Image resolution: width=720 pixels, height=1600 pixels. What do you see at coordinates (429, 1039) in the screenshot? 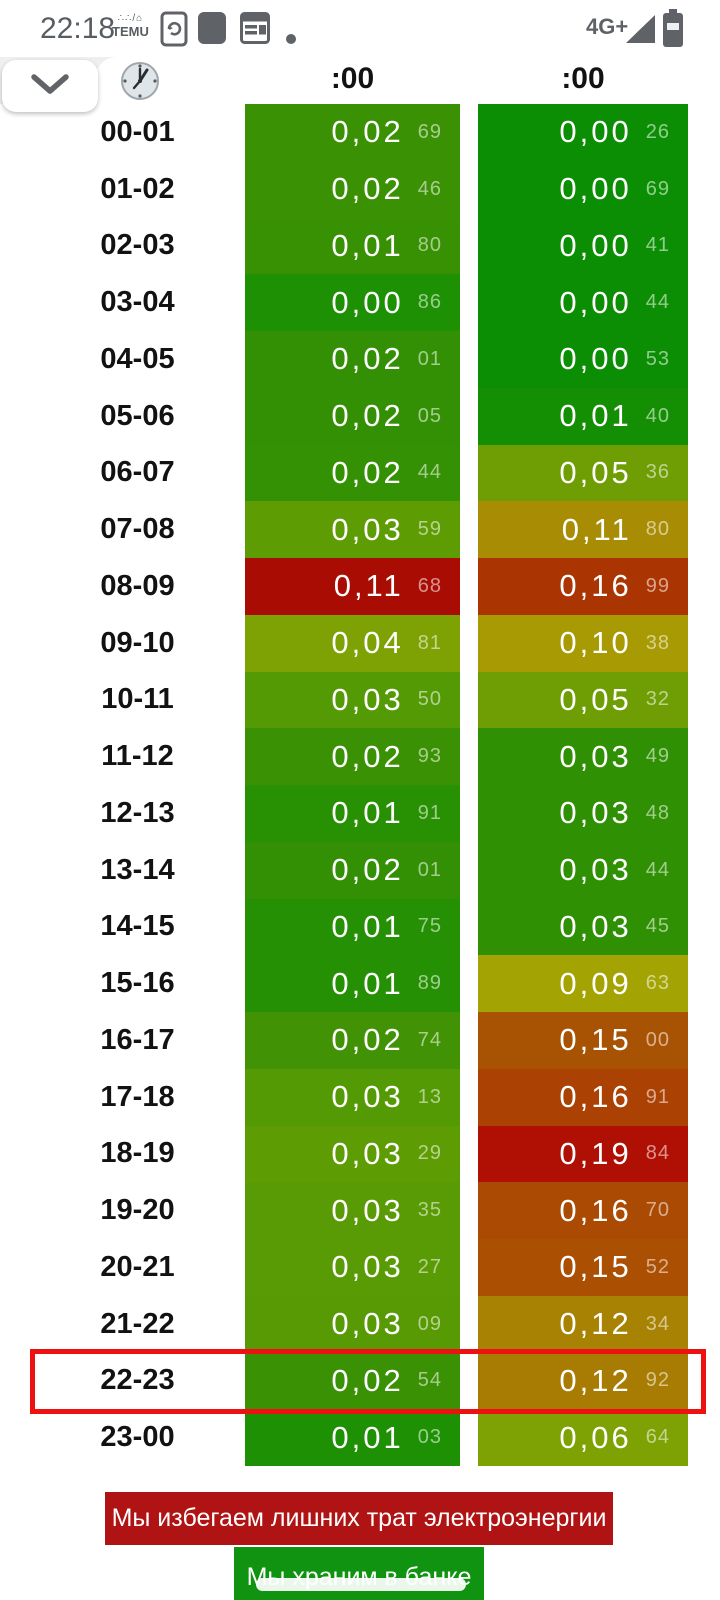
I see `price-subvalue: 74` at bounding box center [429, 1039].